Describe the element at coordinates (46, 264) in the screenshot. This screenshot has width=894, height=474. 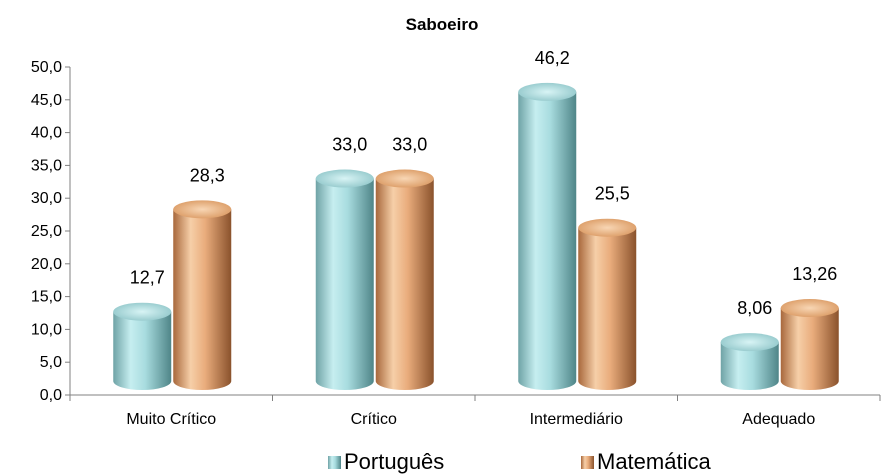
I see `y-tick-label: 20,0` at that location.